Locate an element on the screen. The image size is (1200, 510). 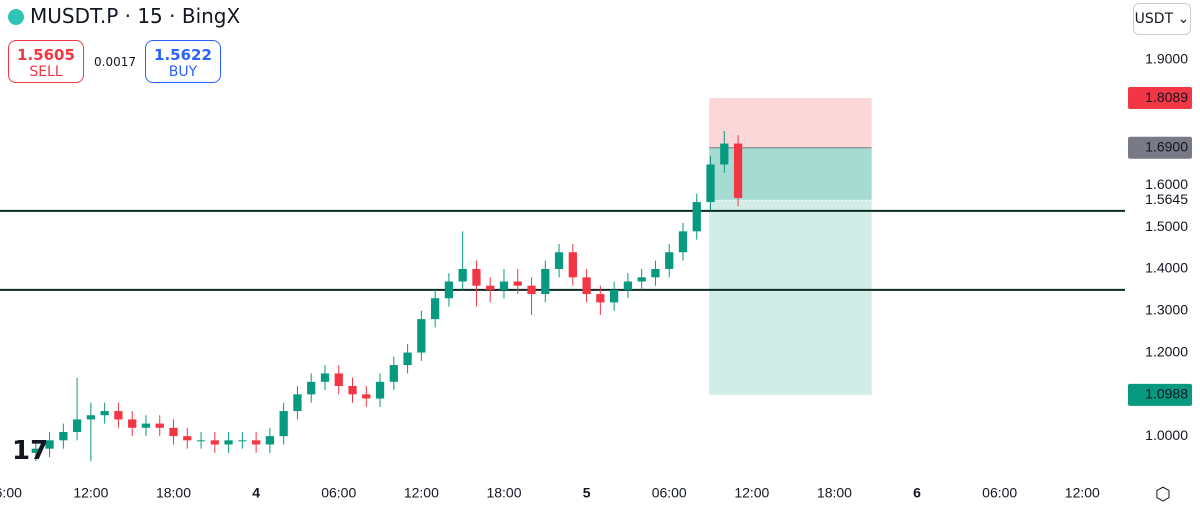
x-tick-label: 4 is located at coordinates (256, 493).